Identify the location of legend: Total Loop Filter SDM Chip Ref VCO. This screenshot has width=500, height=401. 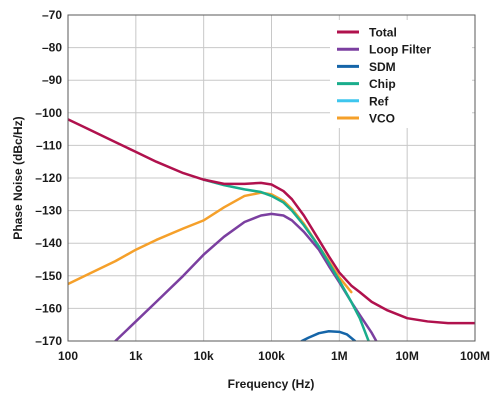
(401, 74).